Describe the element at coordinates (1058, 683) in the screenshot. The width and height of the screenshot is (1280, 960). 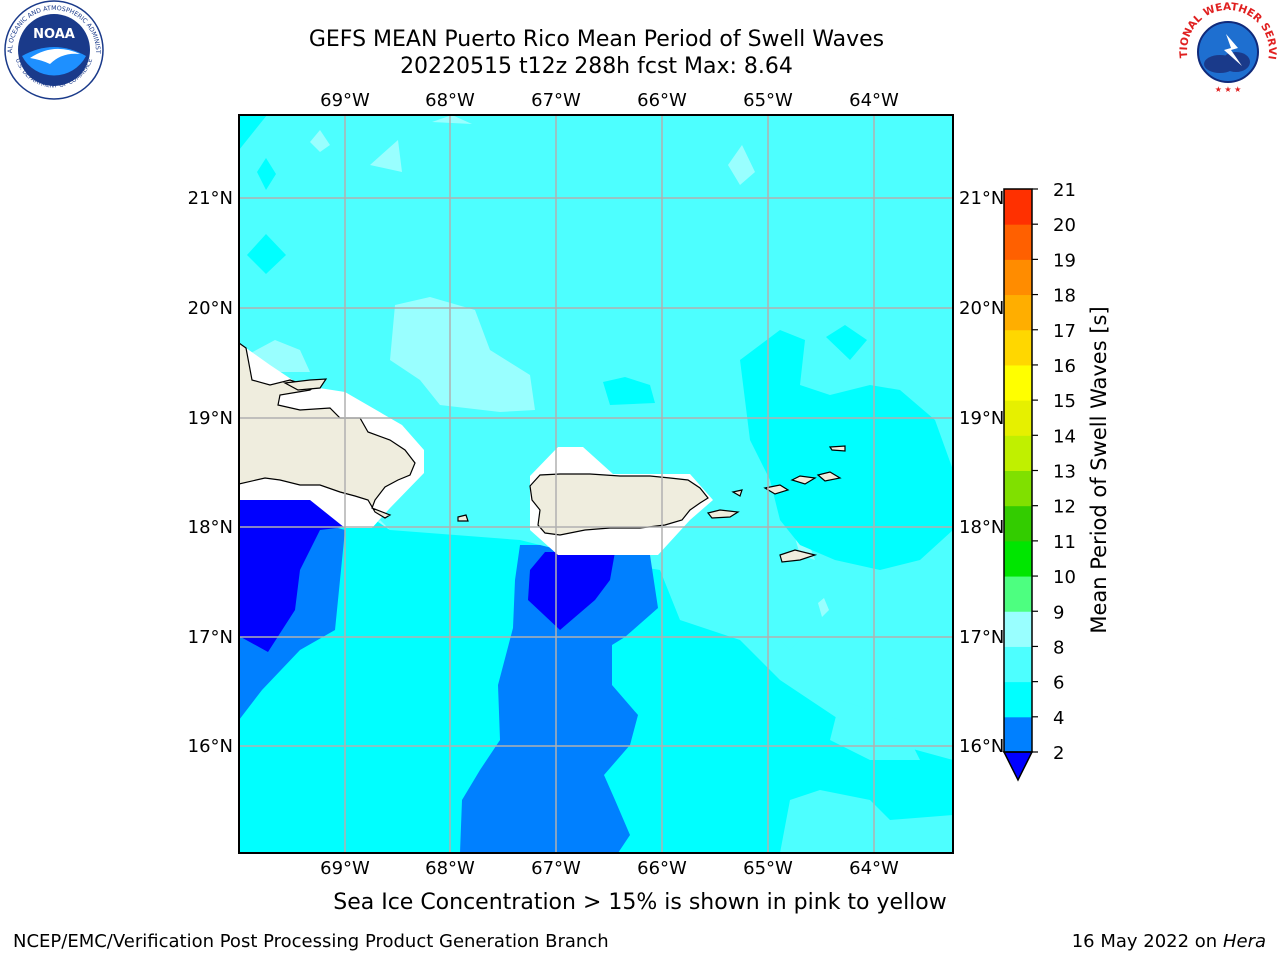
I see `colorbar-tick-label: 6` at that location.